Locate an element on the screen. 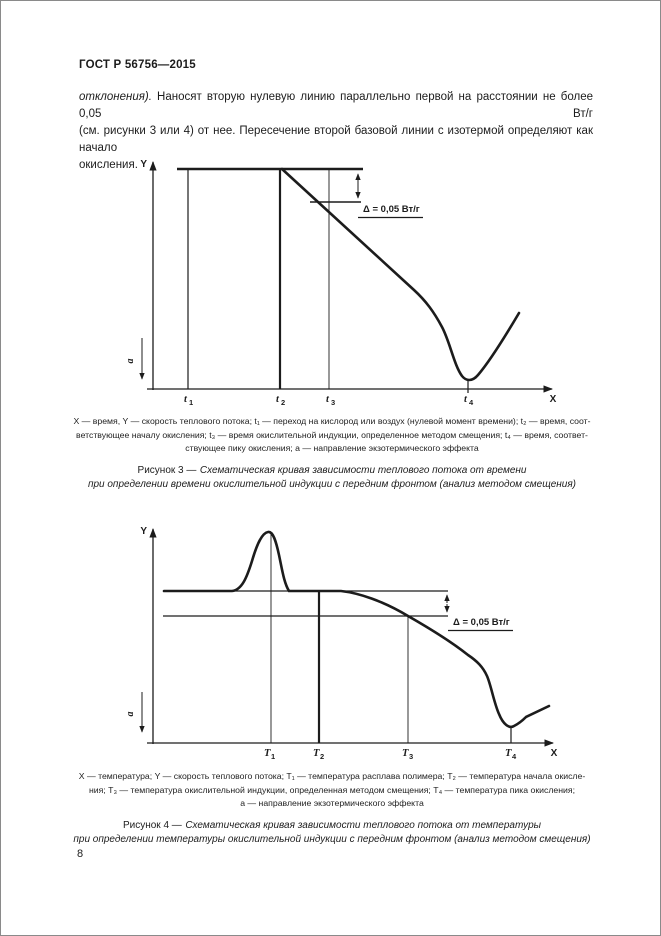  page-header: ГОСТ Р 56756—2015 is located at coordinates (137, 65).